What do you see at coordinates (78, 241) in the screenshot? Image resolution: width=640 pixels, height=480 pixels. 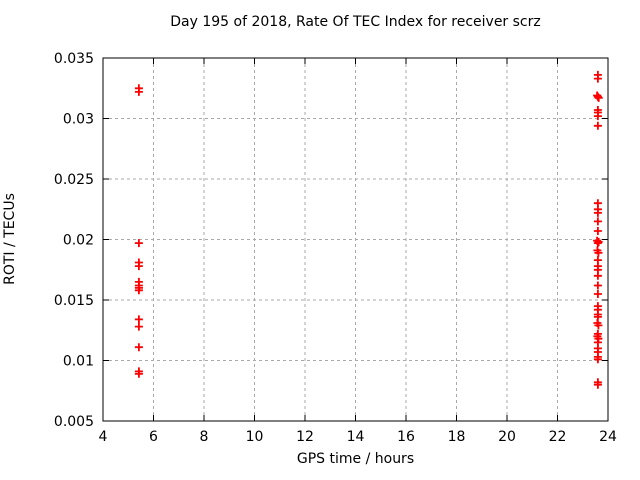 I see `y-tick-label: 0.02` at bounding box center [78, 241].